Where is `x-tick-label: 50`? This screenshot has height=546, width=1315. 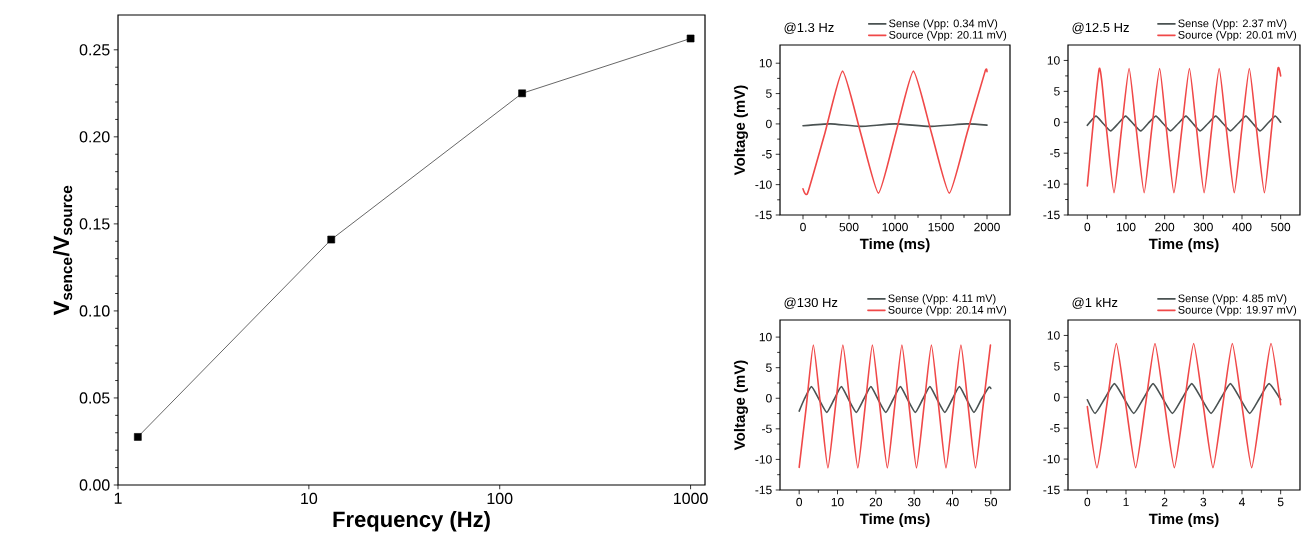
x-tick-label: 50 is located at coordinates (991, 502).